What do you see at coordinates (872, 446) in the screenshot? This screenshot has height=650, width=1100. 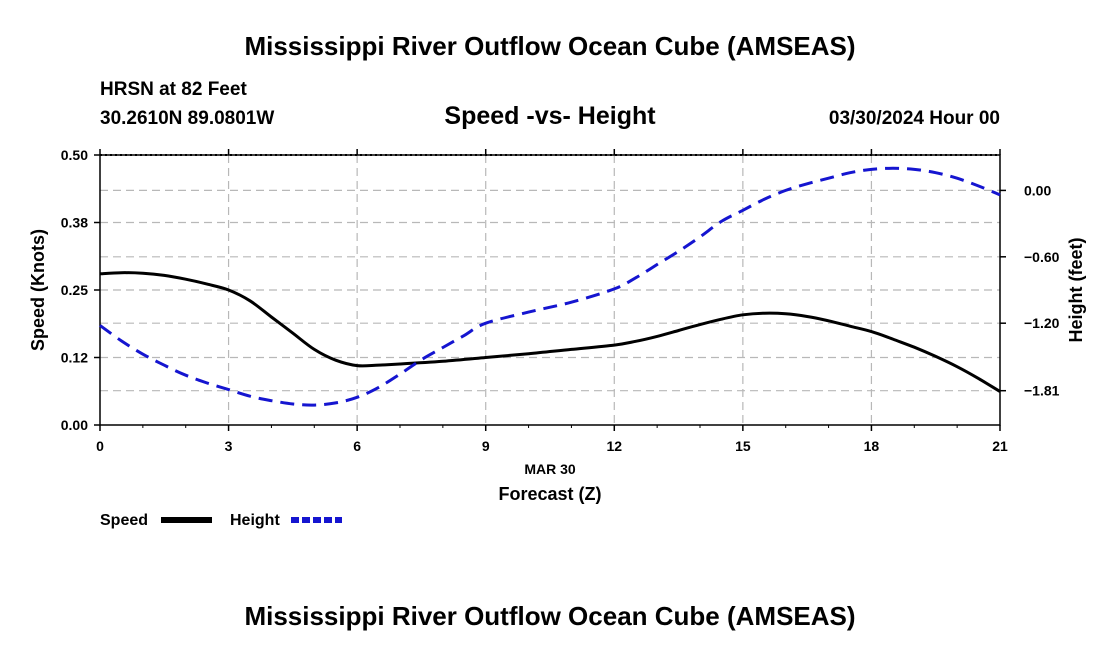 I see `x-tick-label: 18` at bounding box center [872, 446].